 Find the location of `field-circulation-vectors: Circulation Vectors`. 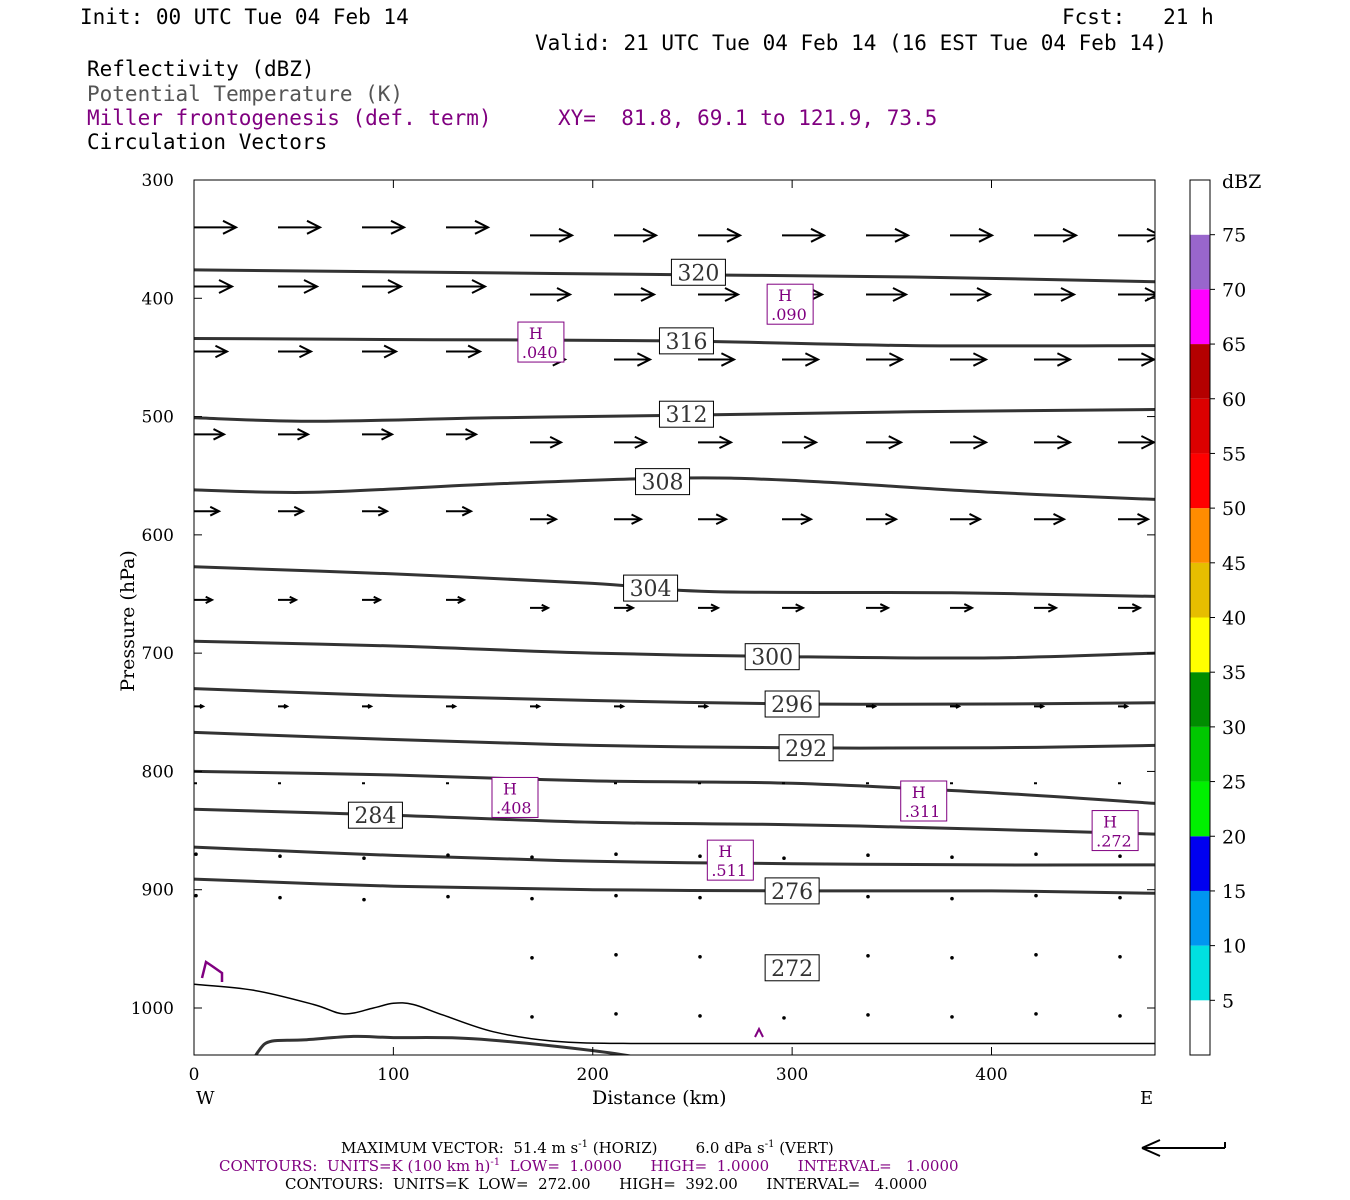

field-circulation-vectors: Circulation Vectors is located at coordinates (207, 142).